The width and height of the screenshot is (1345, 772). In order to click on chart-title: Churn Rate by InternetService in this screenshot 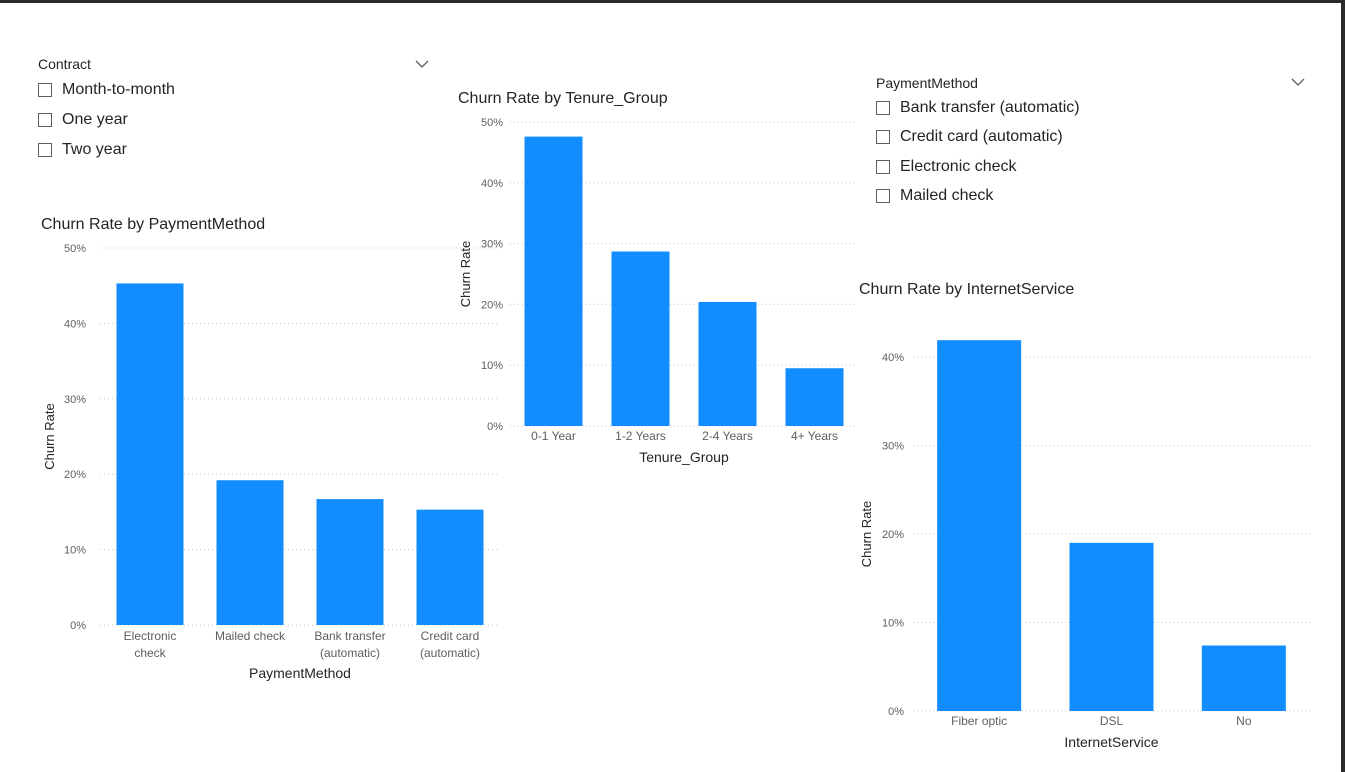, I will do `click(967, 289)`.